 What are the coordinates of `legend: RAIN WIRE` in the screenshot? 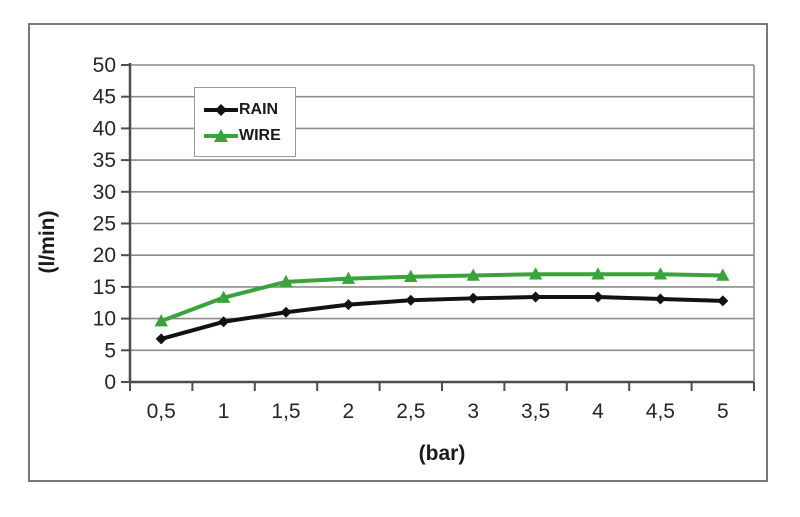 It's located at (245, 122).